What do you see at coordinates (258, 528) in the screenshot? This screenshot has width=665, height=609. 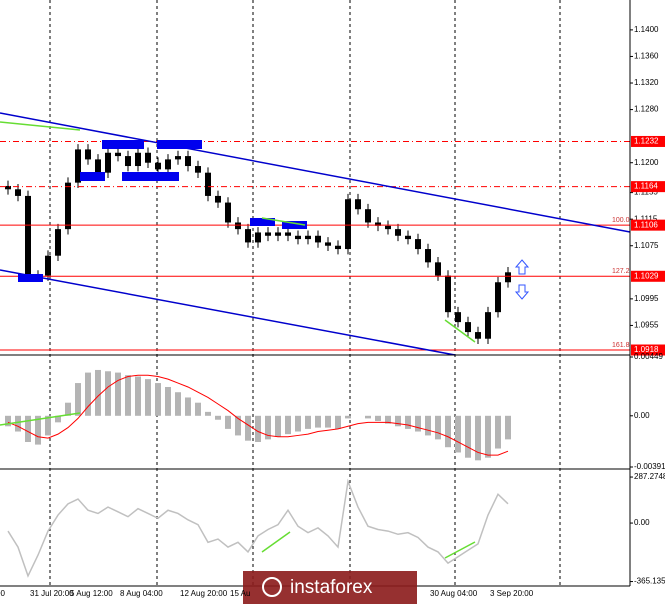 I see `indicator-line` at bounding box center [258, 528].